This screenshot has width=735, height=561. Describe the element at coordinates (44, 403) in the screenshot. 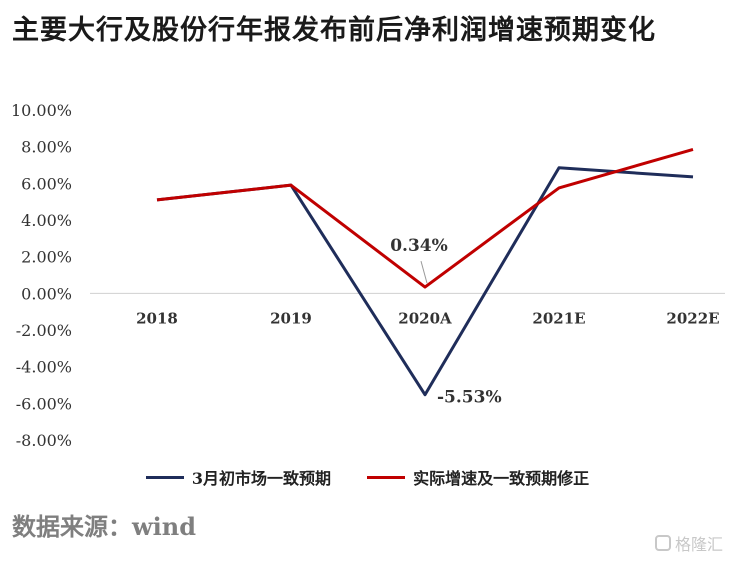

I see `y-tick-label: -6.00%` at that location.